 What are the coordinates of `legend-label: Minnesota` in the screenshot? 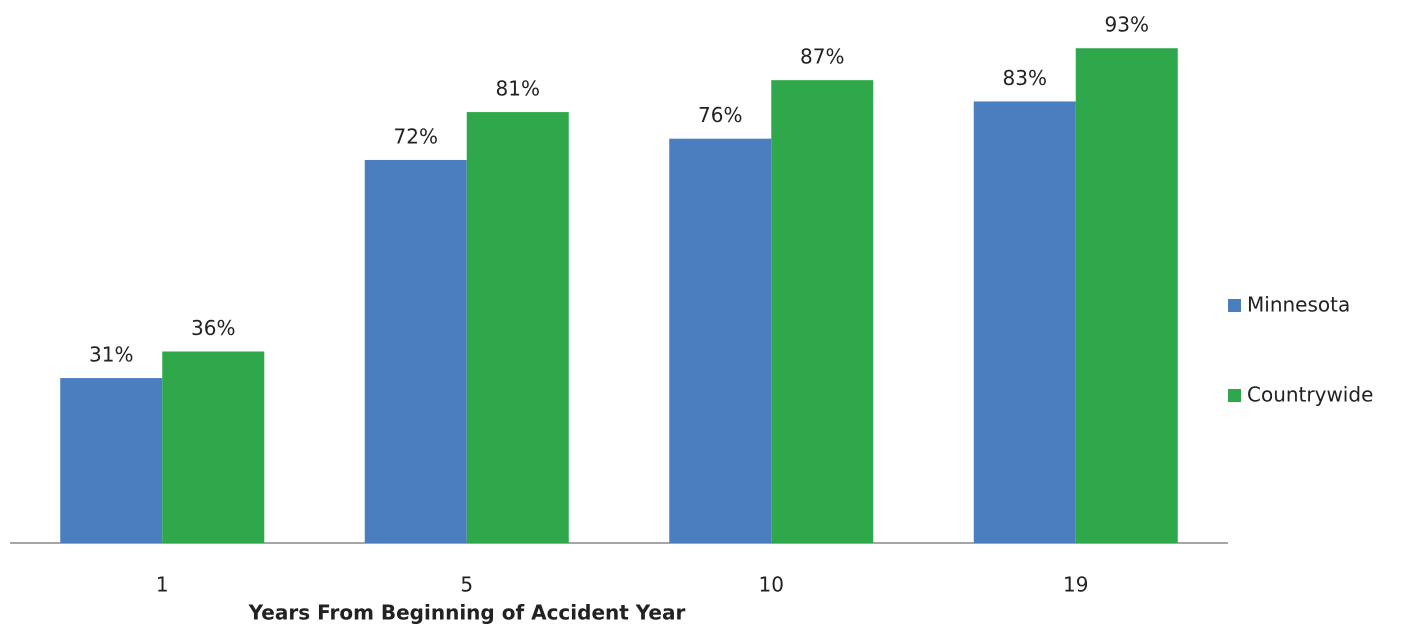 It's located at (1298, 305).